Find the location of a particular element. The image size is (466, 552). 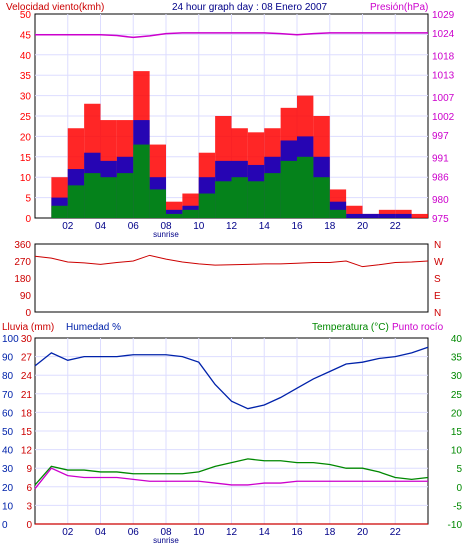

compass-label: W is located at coordinates (439, 262).